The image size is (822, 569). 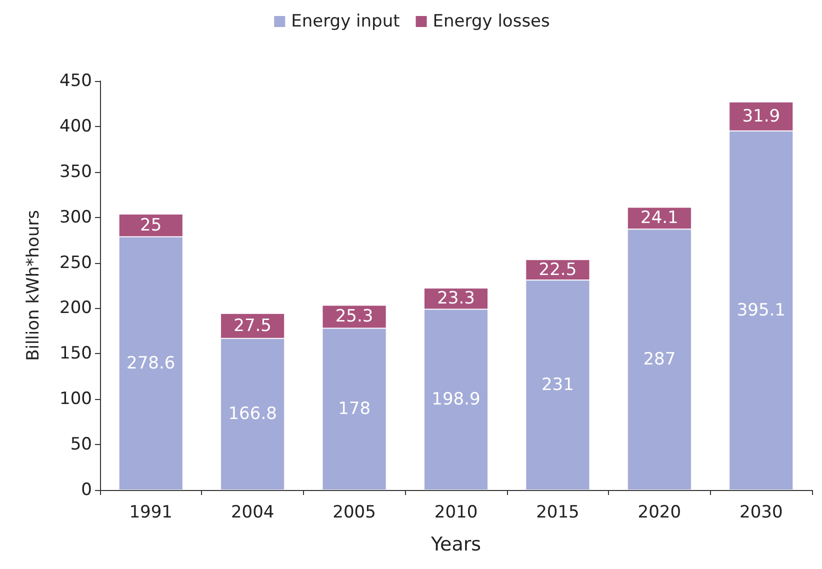 I want to click on data-label: 27.5, so click(x=253, y=326).